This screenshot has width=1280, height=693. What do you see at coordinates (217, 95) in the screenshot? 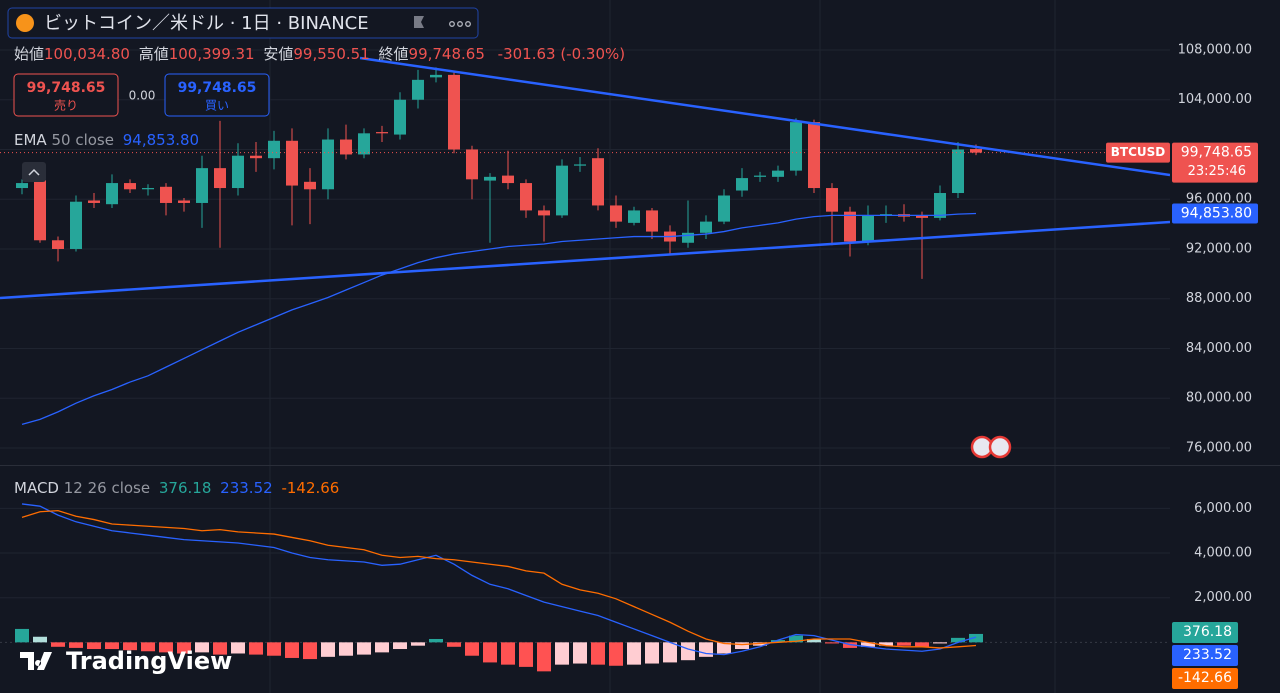
I see `buy-button` at bounding box center [217, 95].